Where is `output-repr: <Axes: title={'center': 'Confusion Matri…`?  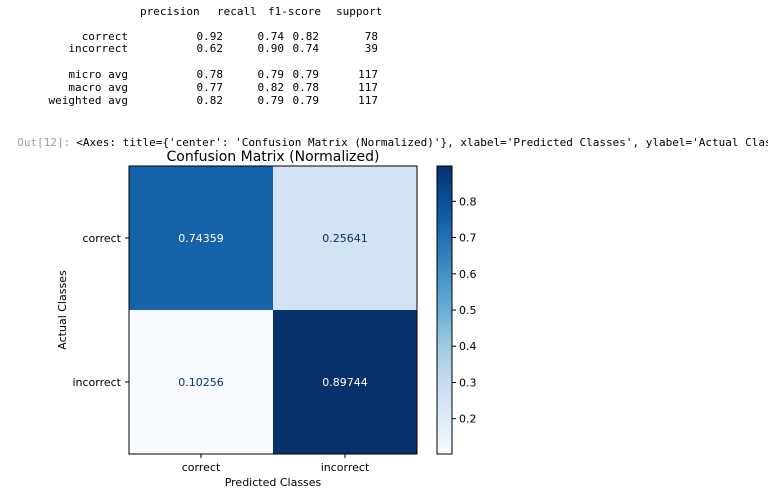
output-repr: <Axes: title={'center': 'Confusion Matri… is located at coordinates (422, 142).